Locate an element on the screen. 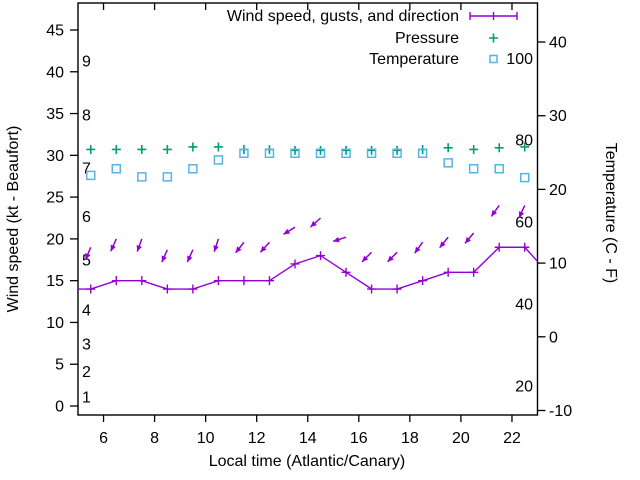  y-tick-label: 40 is located at coordinates (55, 72).